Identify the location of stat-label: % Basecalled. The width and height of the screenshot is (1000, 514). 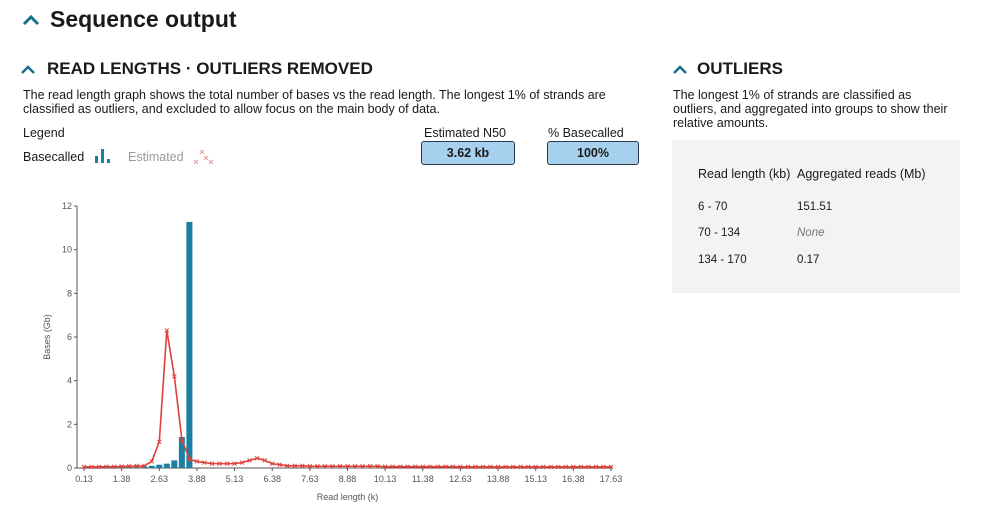
(586, 133).